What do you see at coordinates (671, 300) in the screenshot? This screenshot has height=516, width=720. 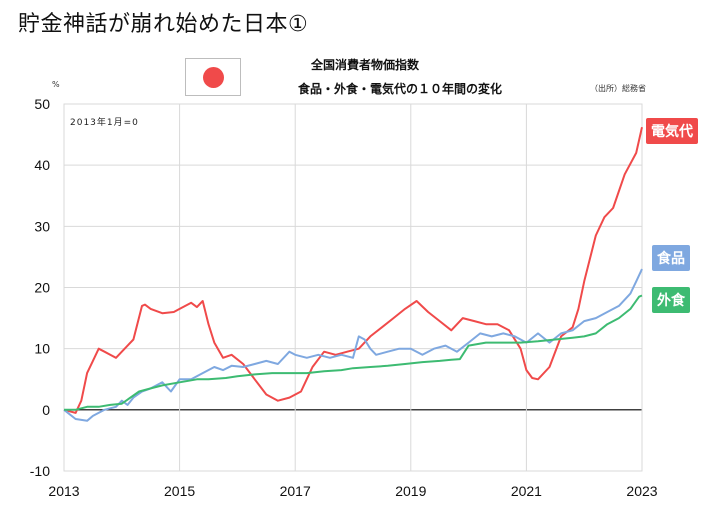 I see `series-label-dining: 外食` at bounding box center [671, 300].